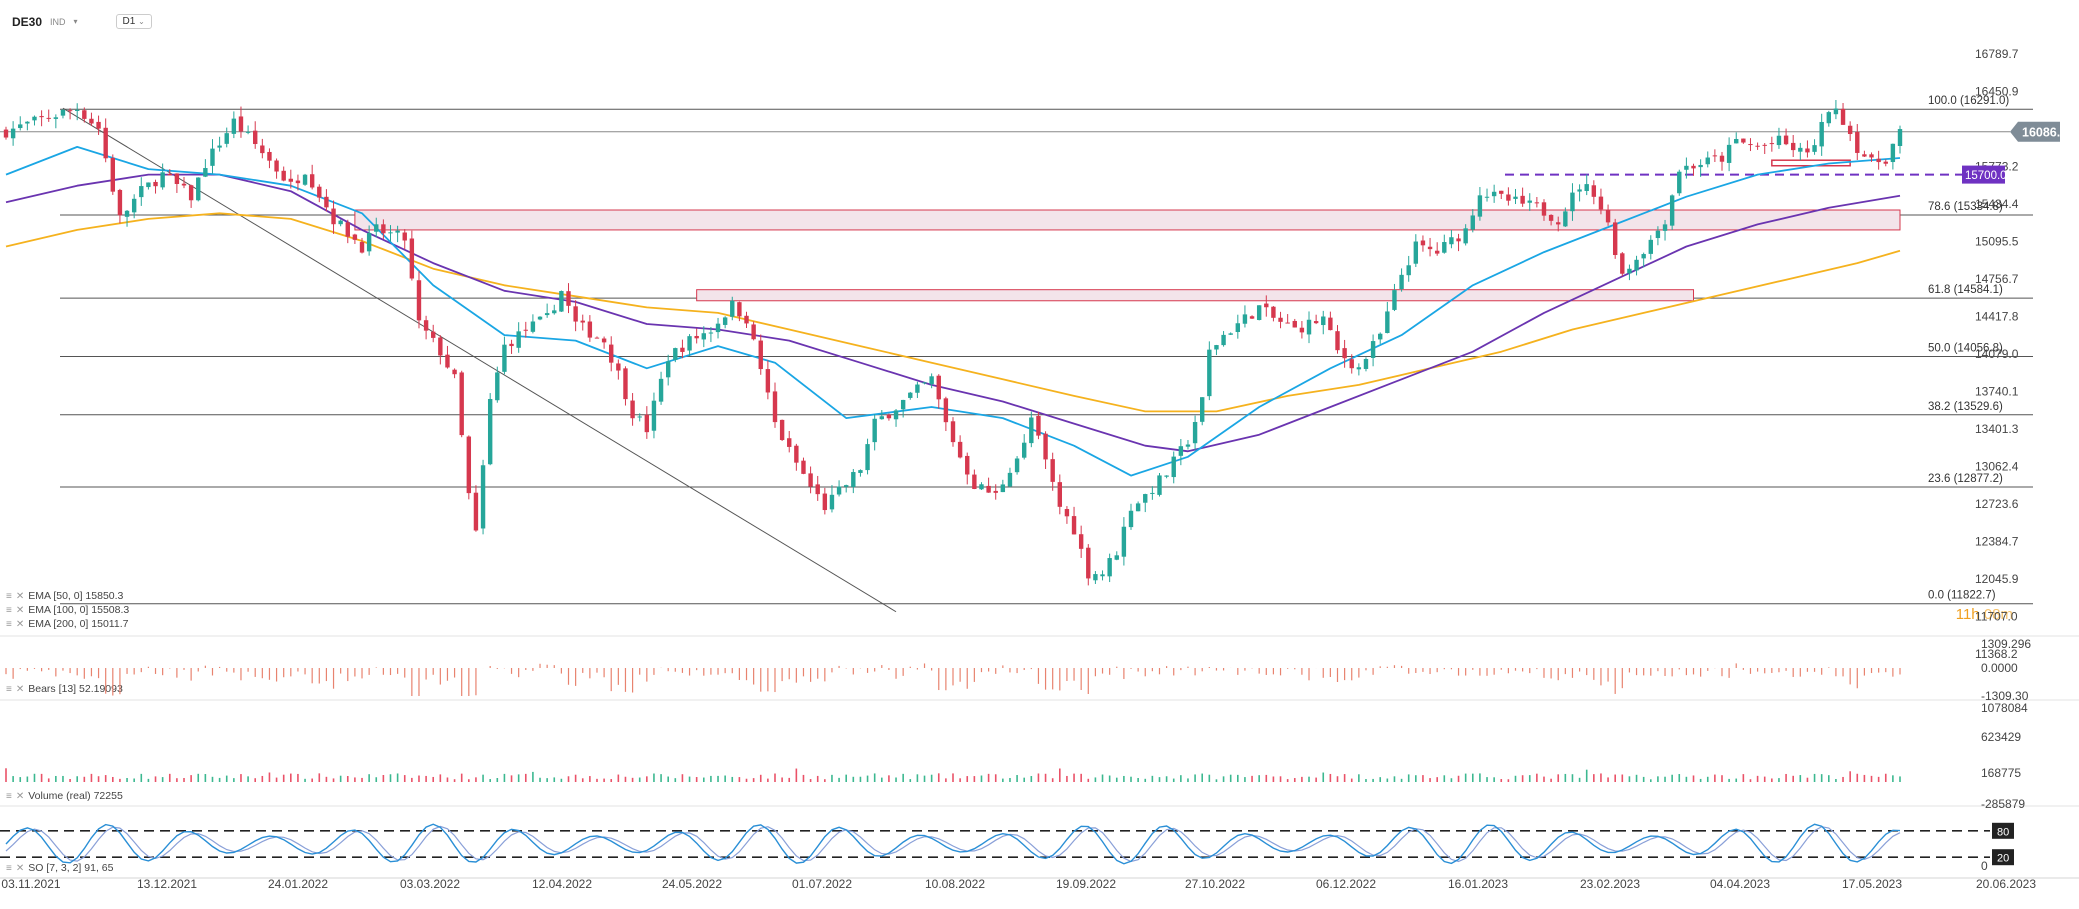  What do you see at coordinates (2003, 832) in the screenshot?
I see `so-level-label: 80` at bounding box center [2003, 832].